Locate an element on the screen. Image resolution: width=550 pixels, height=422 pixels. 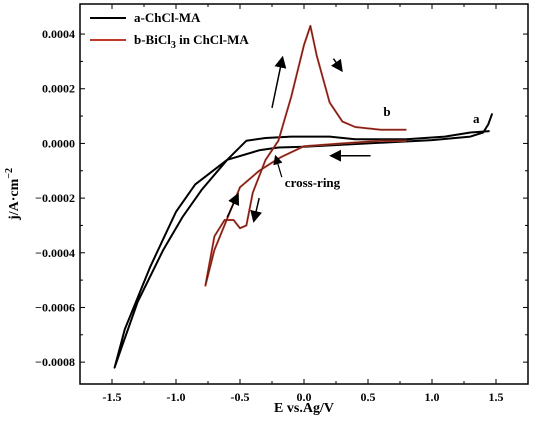
y-tick-label: 0.0004 is located at coordinates (58, 34).